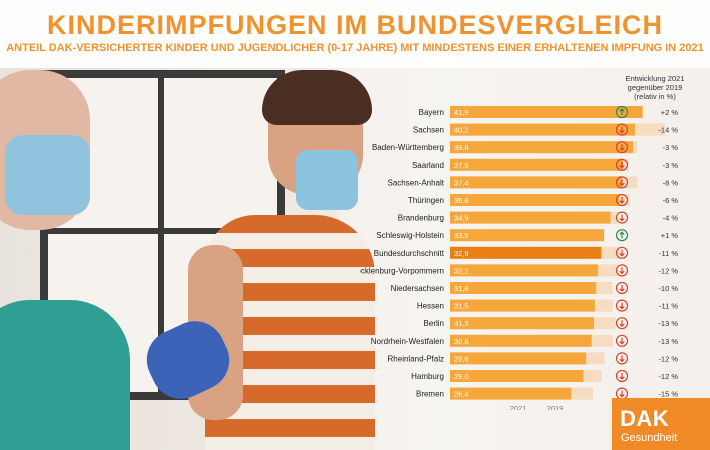 The width and height of the screenshot is (710, 450). I want to click on boy-hair-illustration, so click(317, 97).